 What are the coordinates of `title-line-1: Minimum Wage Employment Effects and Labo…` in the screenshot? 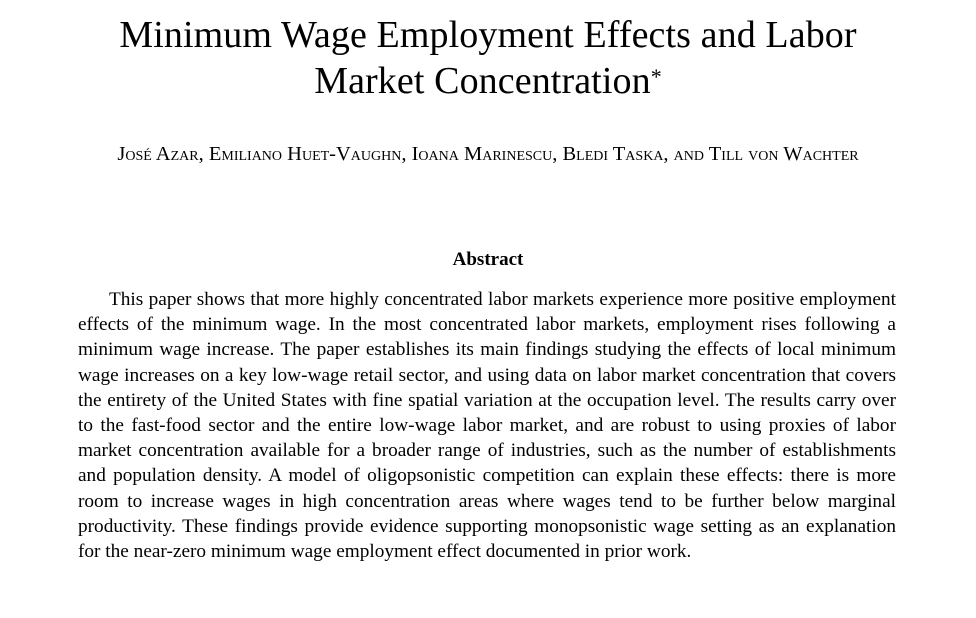 It's located at (488, 35).